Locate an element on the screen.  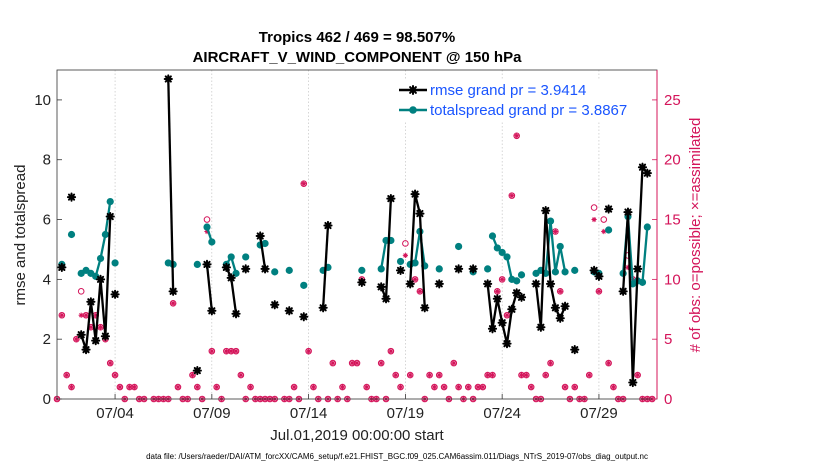
x-tick-label: 07/04 is located at coordinates (115, 413).